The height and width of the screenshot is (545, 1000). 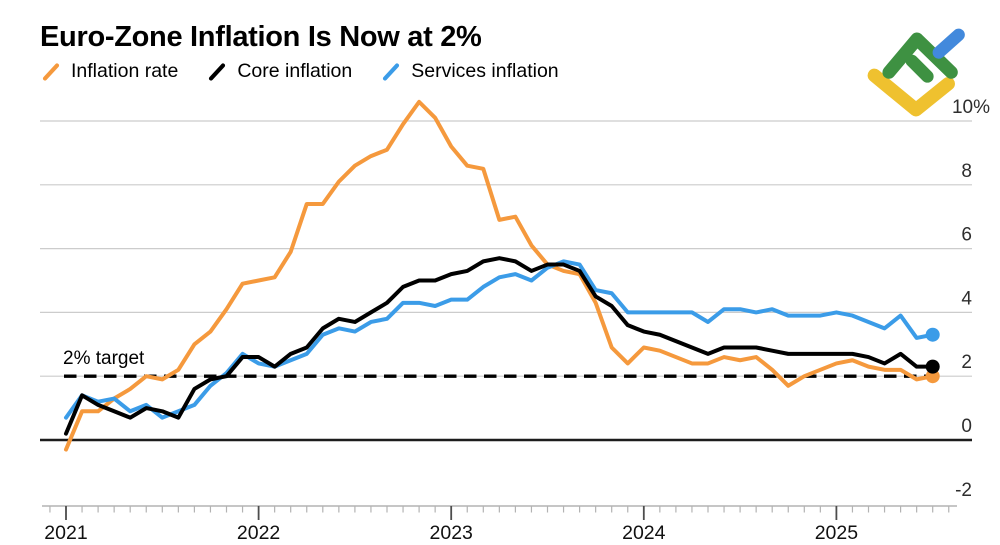 I want to click on blue-slash-icon, so click(x=391, y=71).